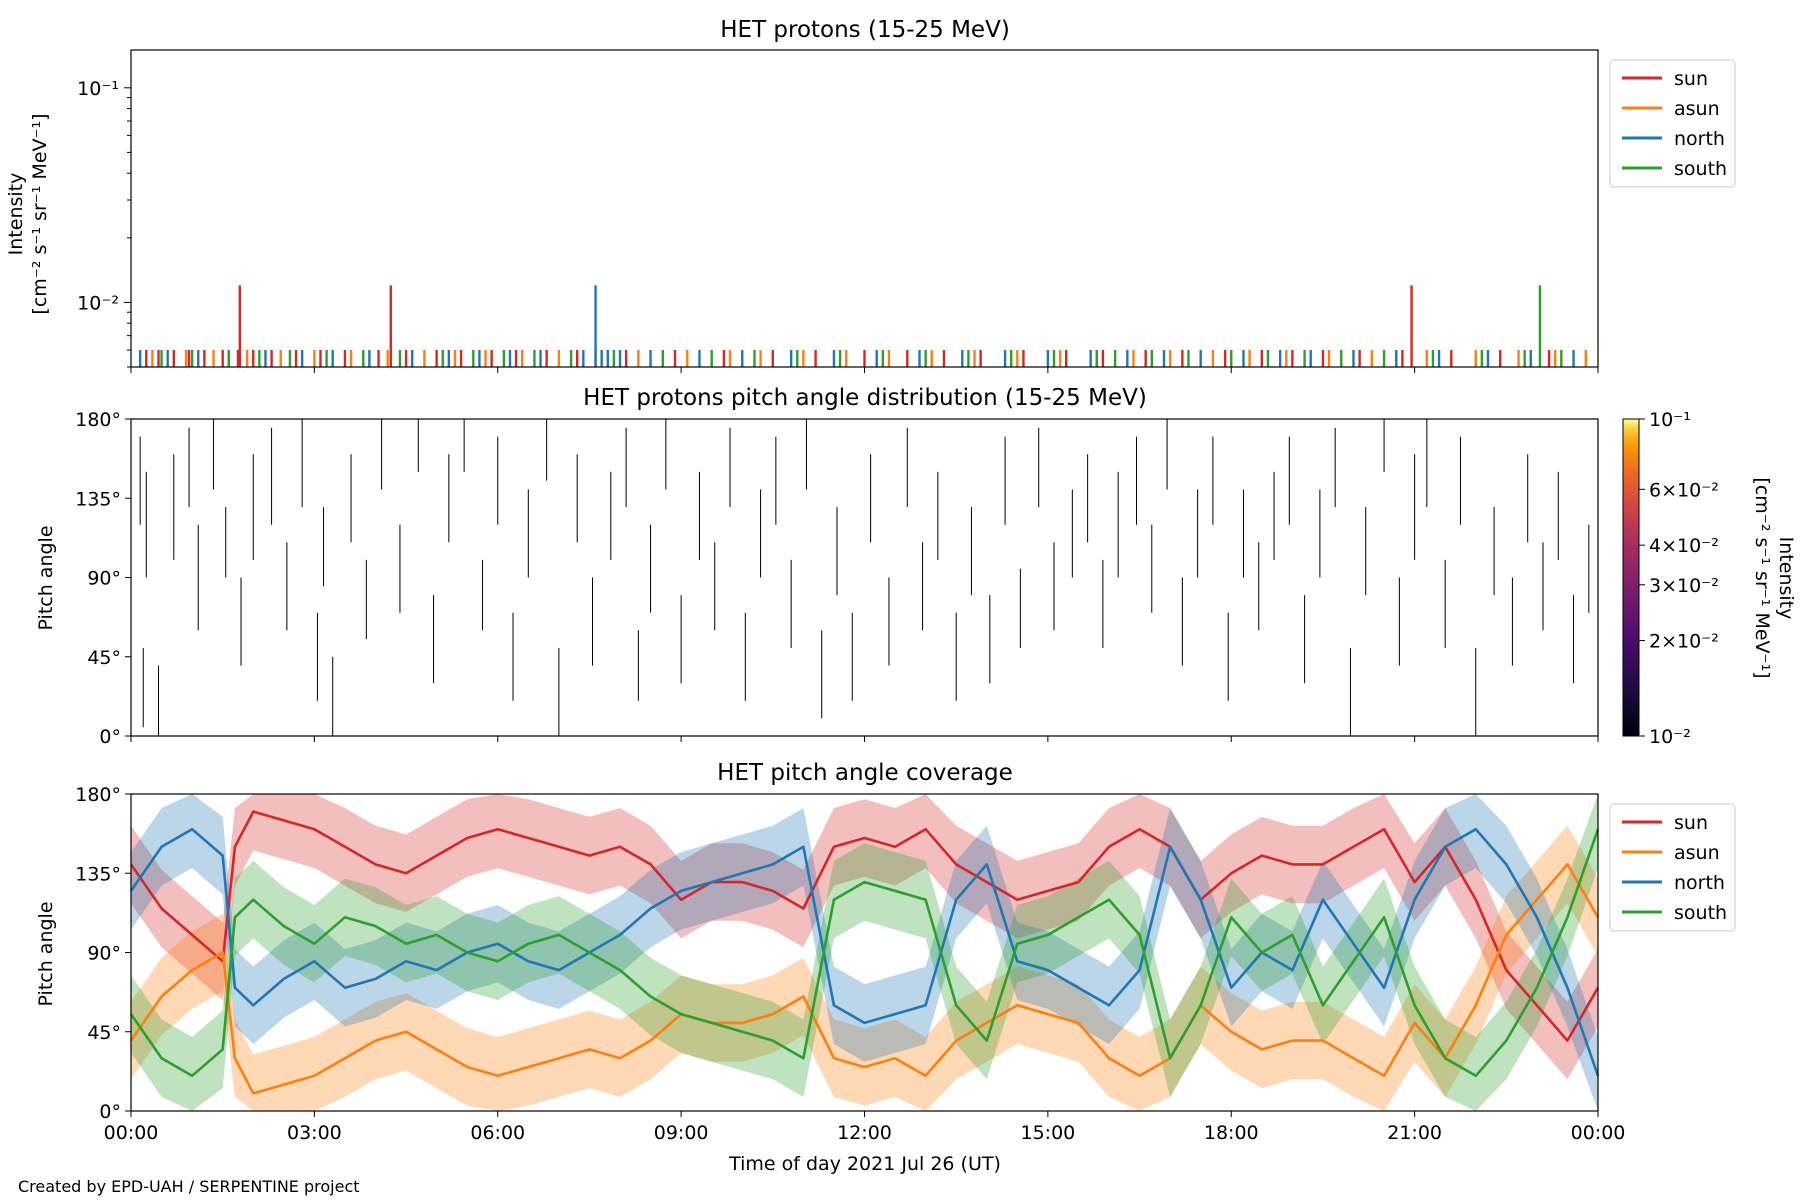 The height and width of the screenshot is (1200, 1800). Describe the element at coordinates (189, 1186) in the screenshot. I see `credit-text: Created by EPD-UAH / SERPENTINE project` at that location.